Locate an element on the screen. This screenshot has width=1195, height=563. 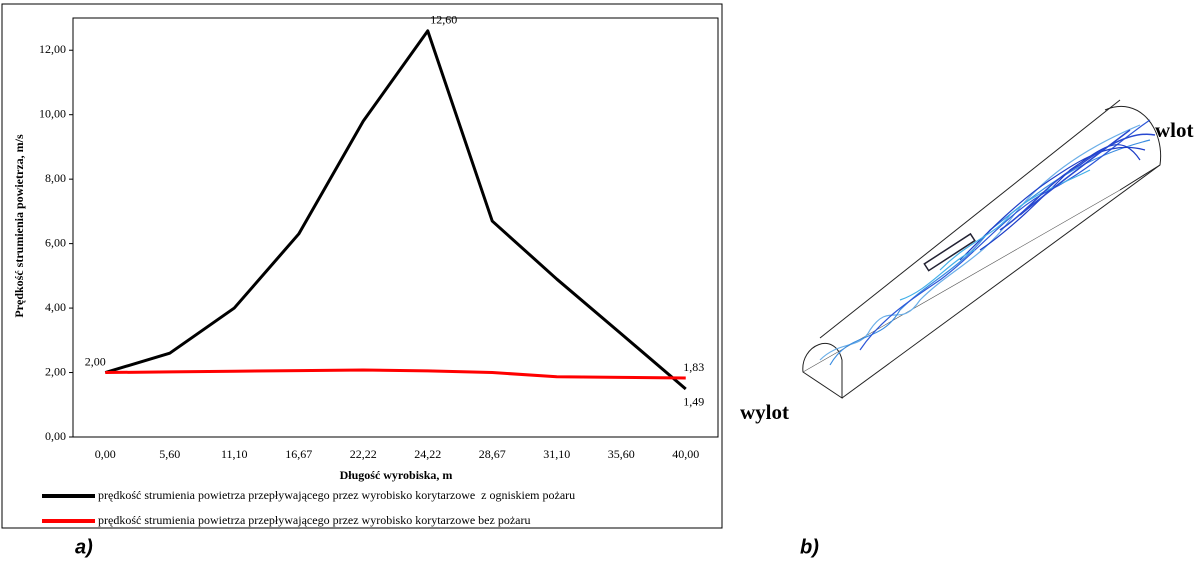
y-tick-label: 8,00 is located at coordinates (55, 178).